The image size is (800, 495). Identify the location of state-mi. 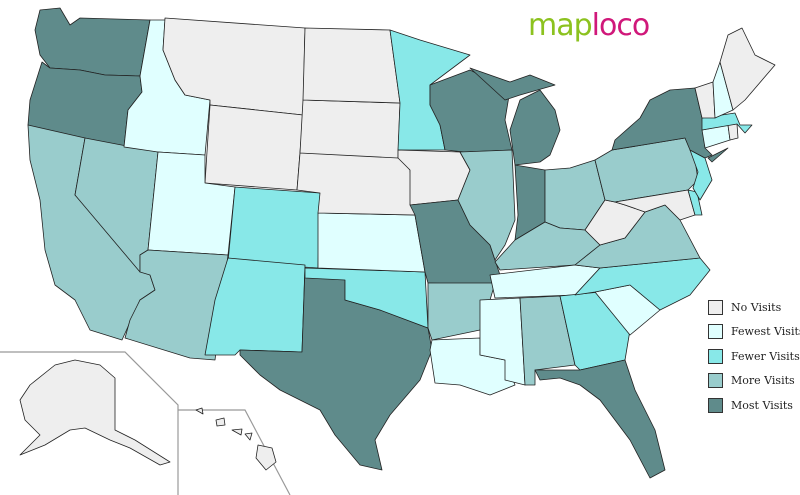
(515, 116).